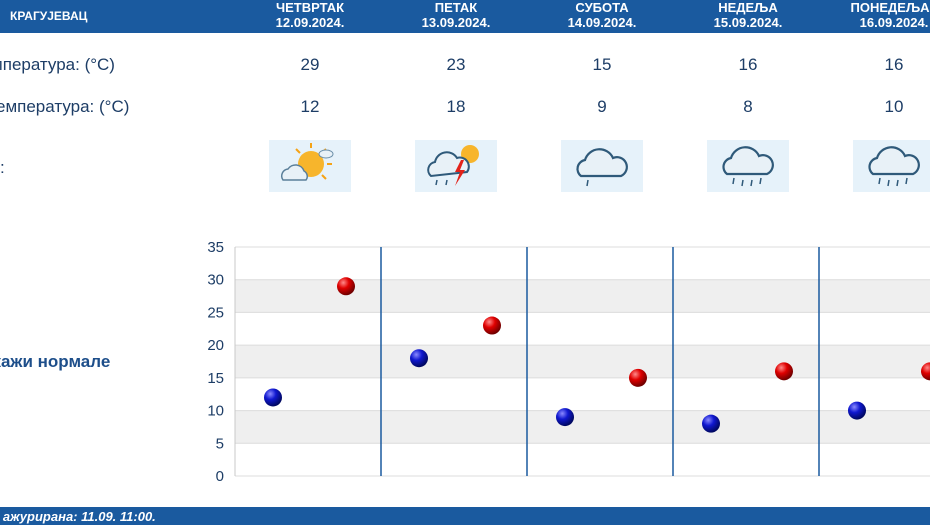 Image resolution: width=930 pixels, height=525 pixels. Describe the element at coordinates (215, 345) in the screenshot. I see `y-tick-label: 20` at that location.